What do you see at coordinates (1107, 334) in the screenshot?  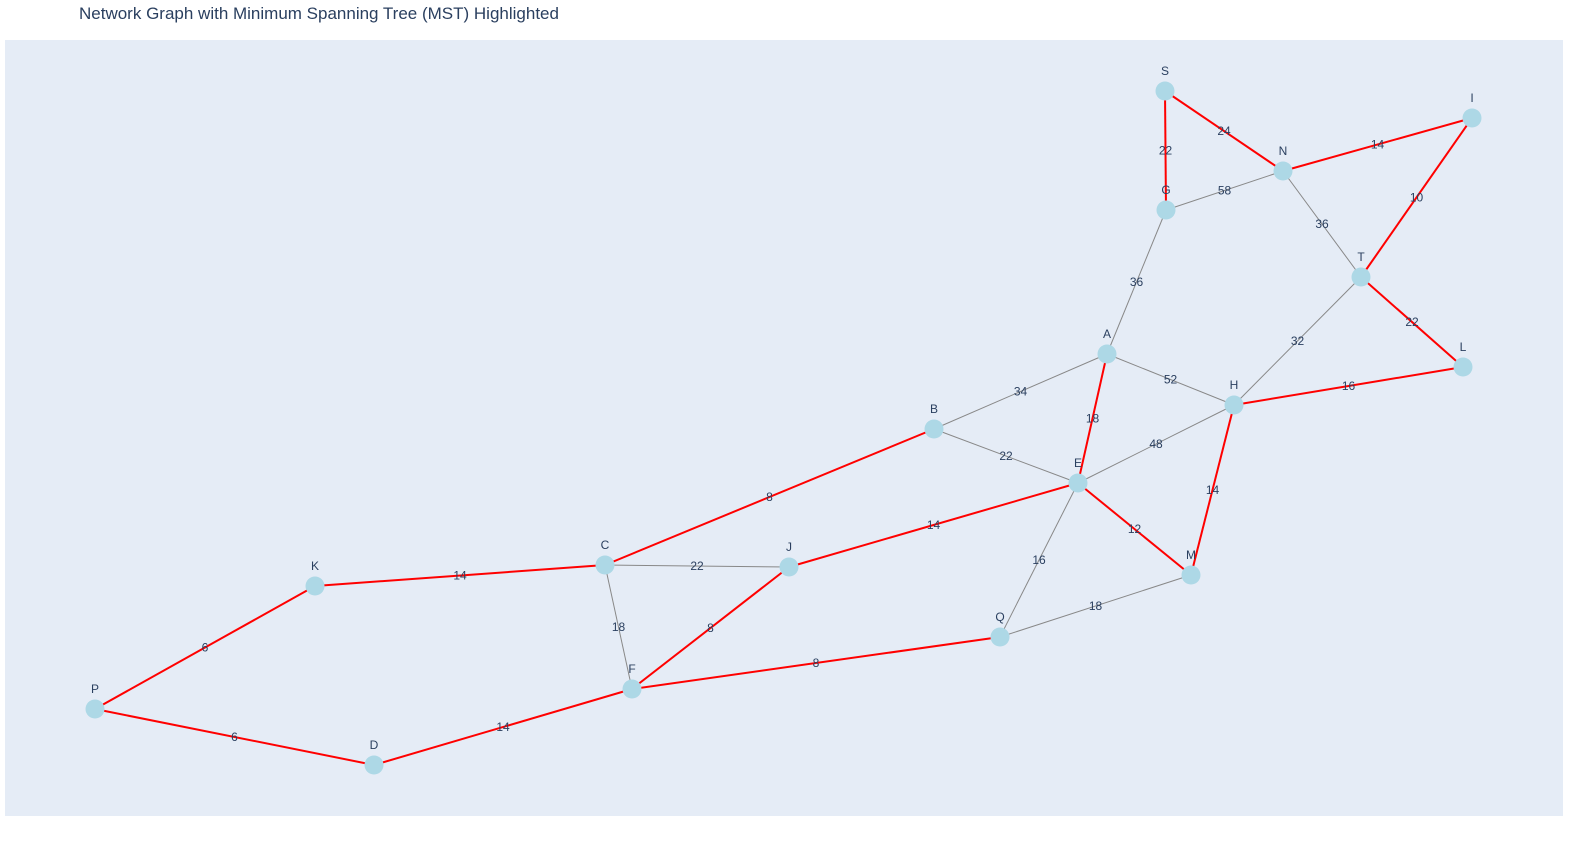 I see `node-label-A: A` at bounding box center [1107, 334].